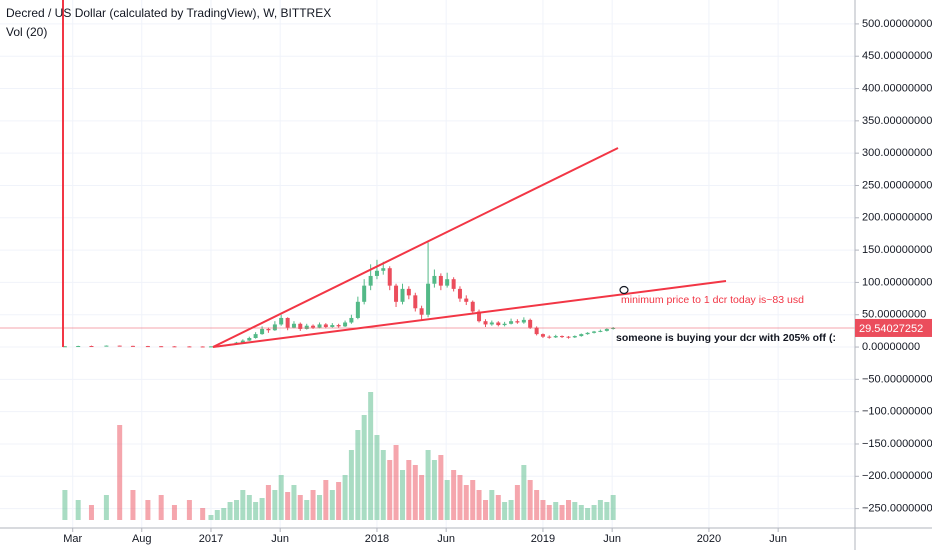  What do you see at coordinates (897, 379) in the screenshot?
I see `y-tick-label: −50.00000000` at bounding box center [897, 379].